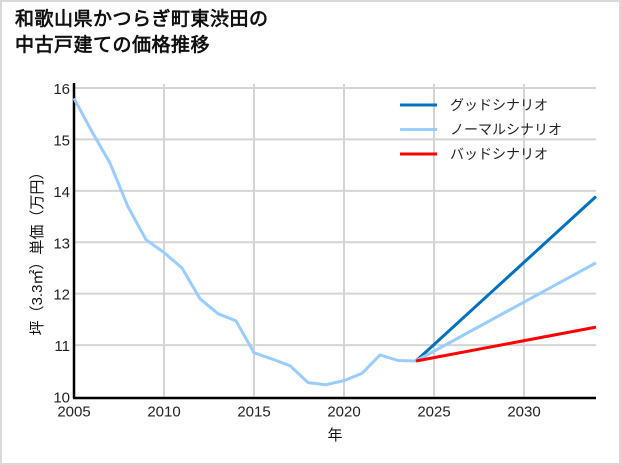 The width and height of the screenshot is (621, 465). What do you see at coordinates (142, 32) in the screenshot?
I see `chart-title: 和歌山県かつらぎ町東渋田の 中古戸建ての価格推移` at bounding box center [142, 32].